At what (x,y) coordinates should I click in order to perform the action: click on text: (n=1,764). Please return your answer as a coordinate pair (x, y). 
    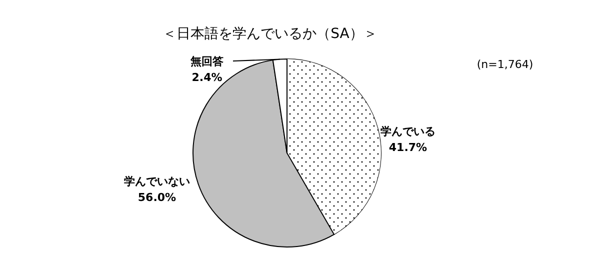
    Looking at the image, I should click on (505, 64).